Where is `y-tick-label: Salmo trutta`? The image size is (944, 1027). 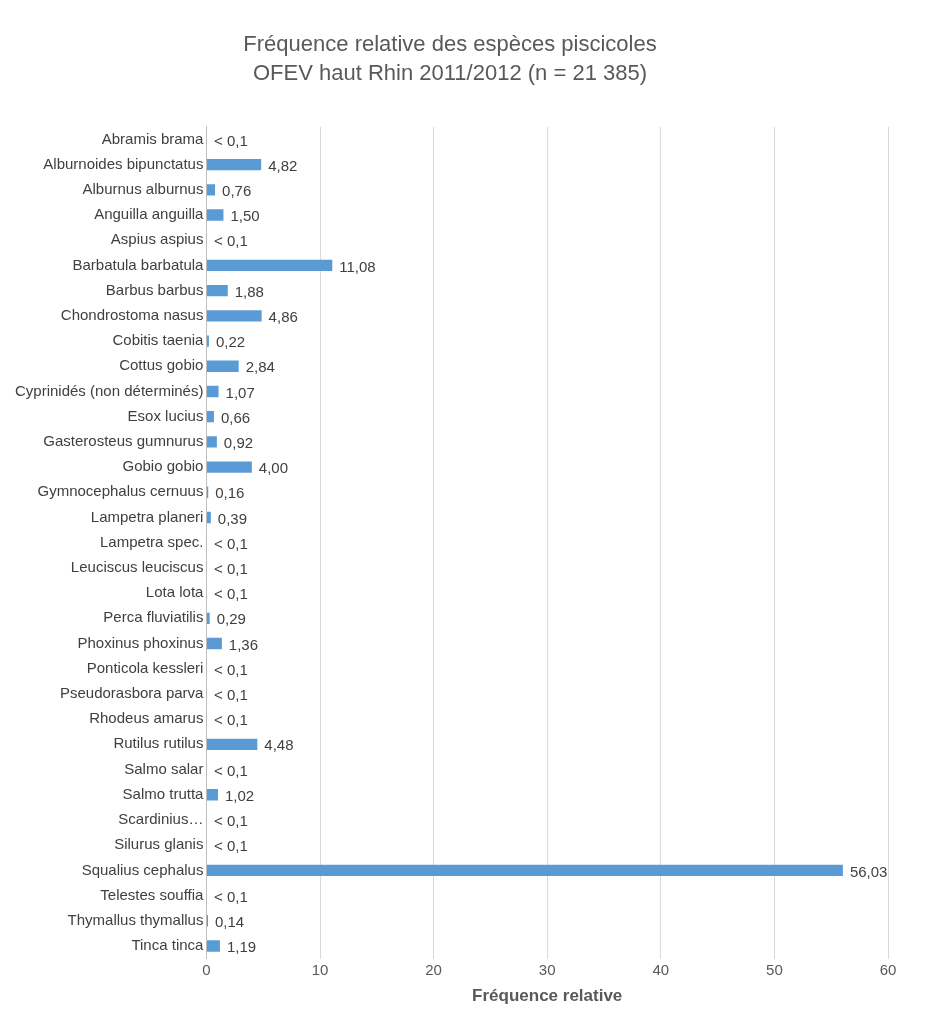 y-tick-label: Salmo trutta is located at coordinates (163, 793).